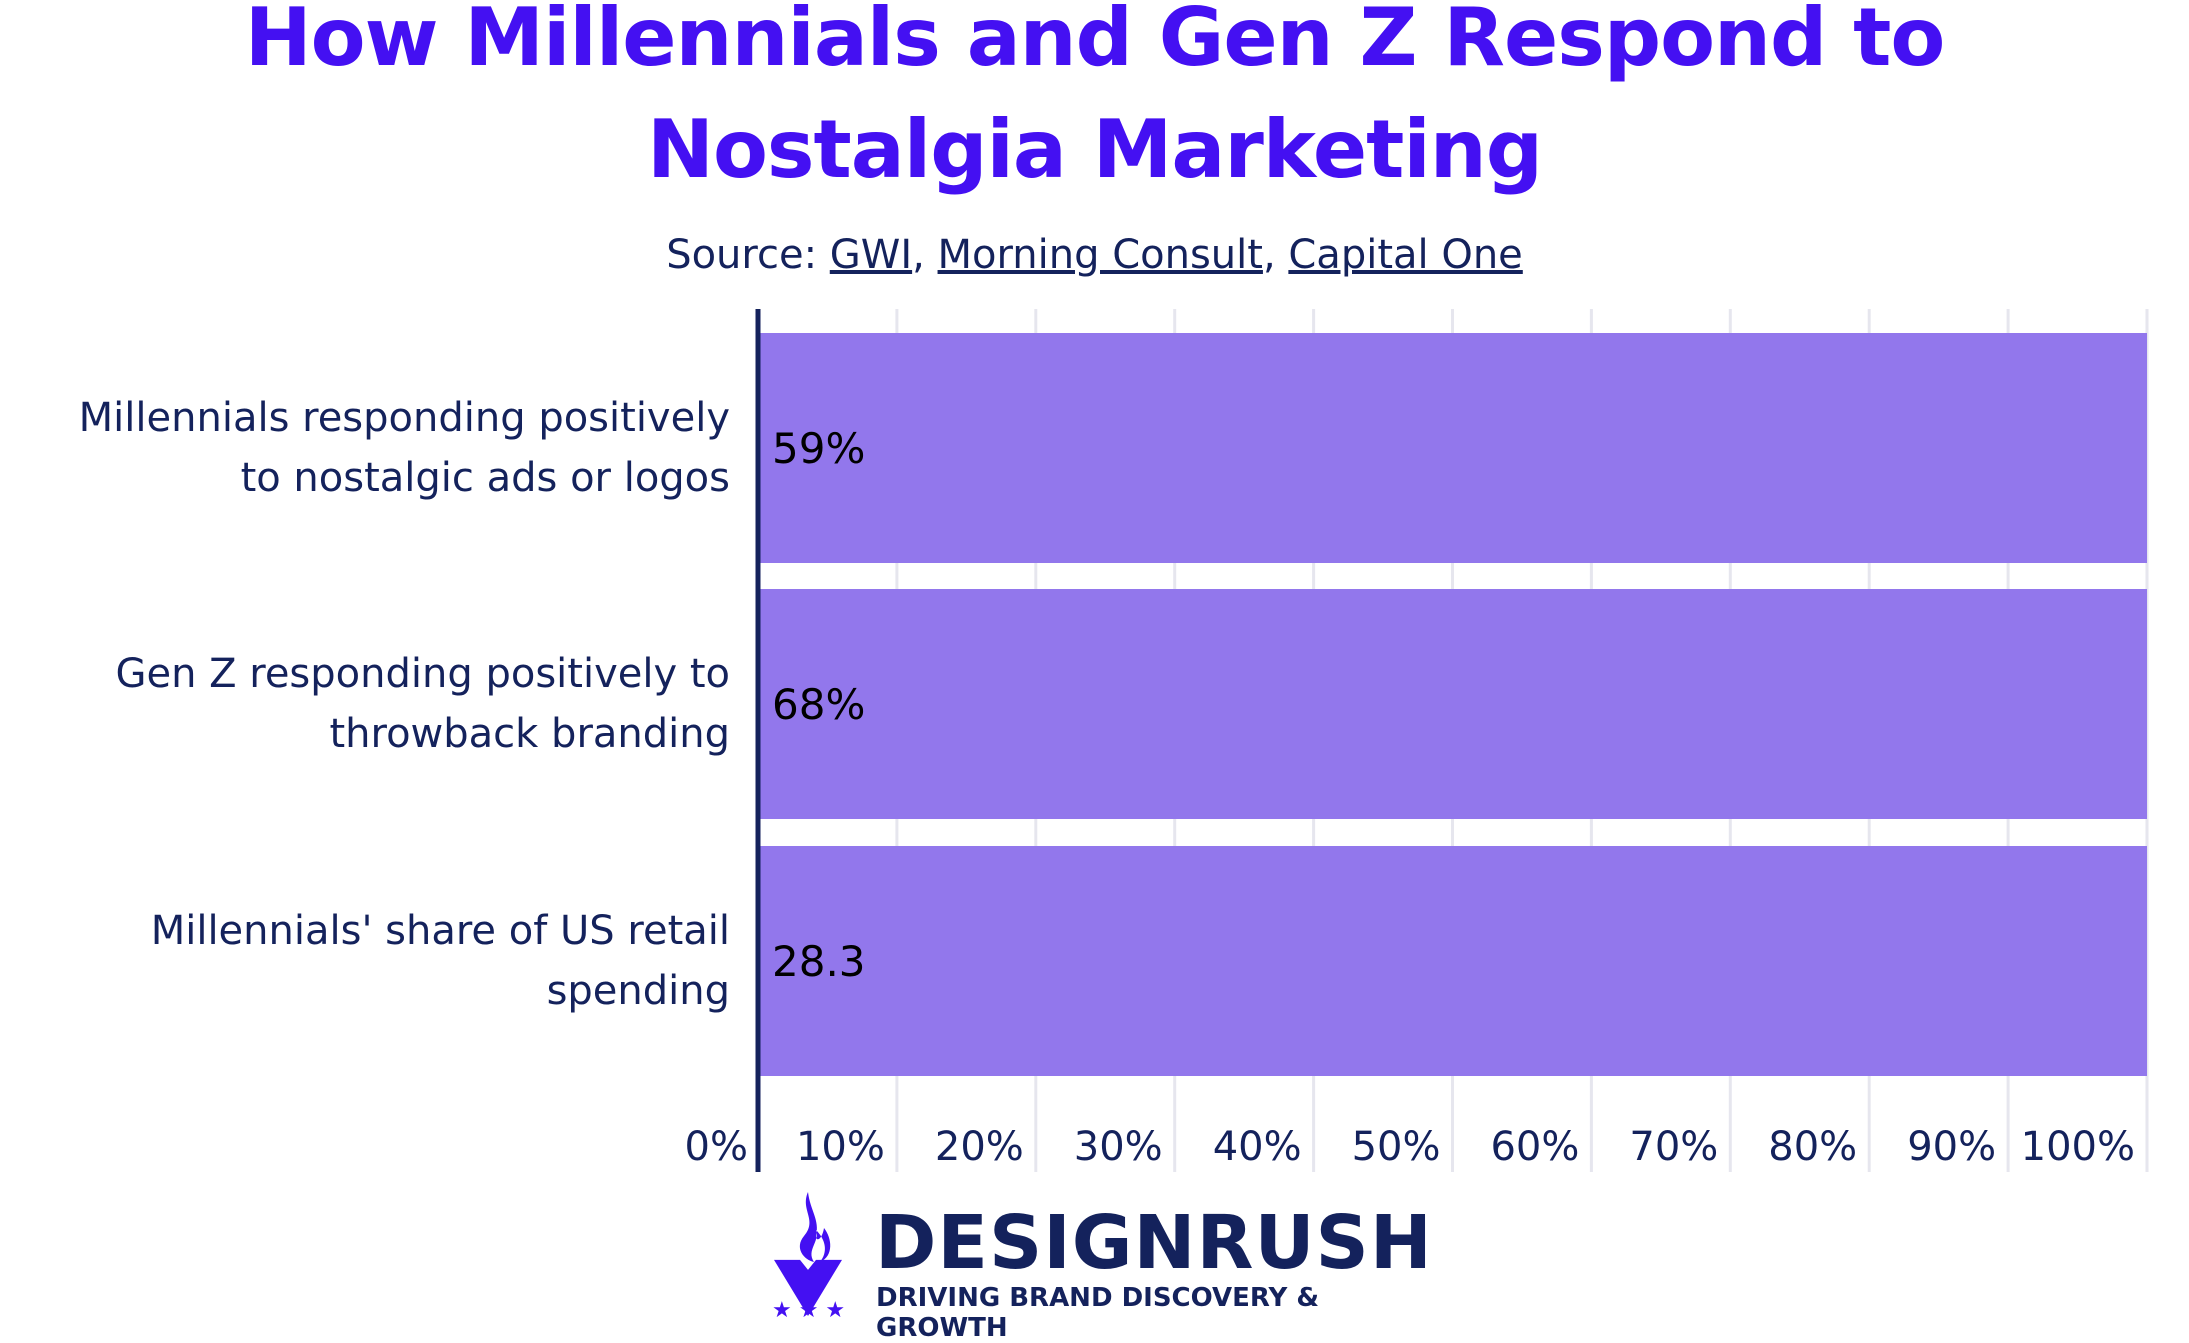 Image resolution: width=2189 pixels, height=1343 pixels. What do you see at coordinates (1257, 1147) in the screenshot?
I see `x-tick-label: 40%` at bounding box center [1257, 1147].